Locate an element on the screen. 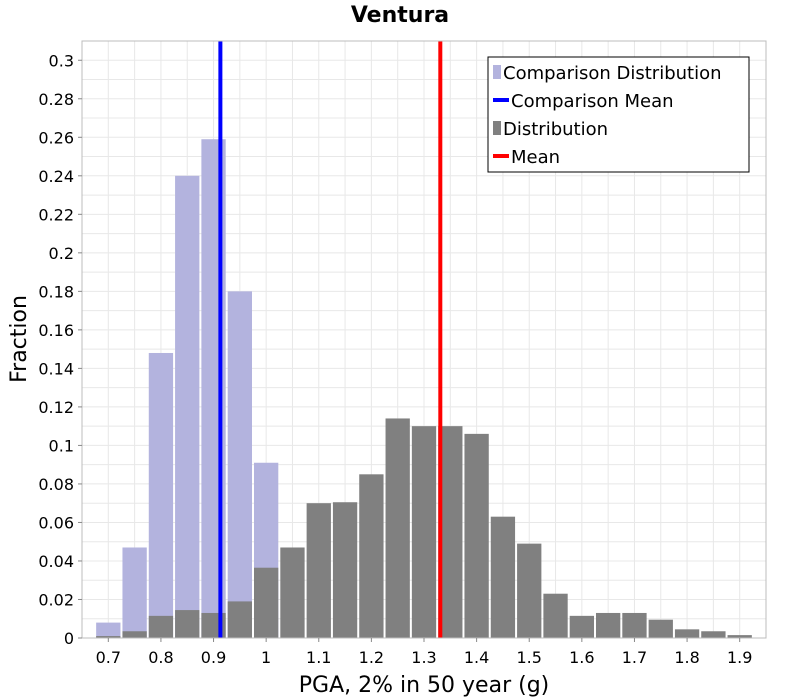 The width and height of the screenshot is (800, 700). legend-box is located at coordinates (618, 114).